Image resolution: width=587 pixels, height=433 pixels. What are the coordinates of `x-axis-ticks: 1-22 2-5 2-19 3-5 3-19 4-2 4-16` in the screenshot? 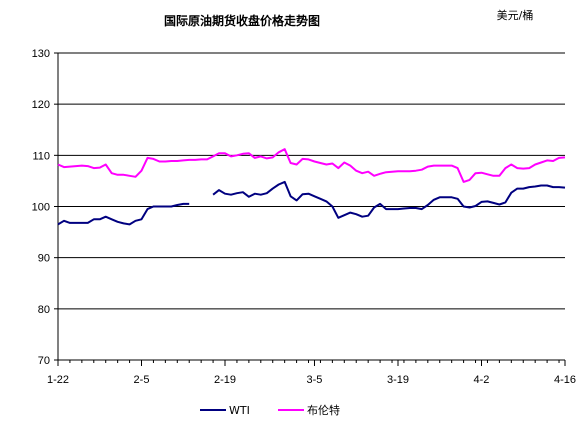 It's located at (311, 373).